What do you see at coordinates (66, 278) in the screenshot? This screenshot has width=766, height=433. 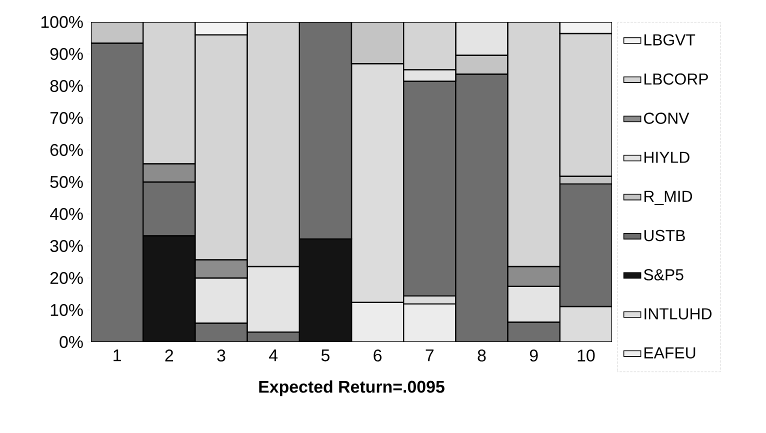 I see `y-tick-label: 20%` at bounding box center [66, 278].